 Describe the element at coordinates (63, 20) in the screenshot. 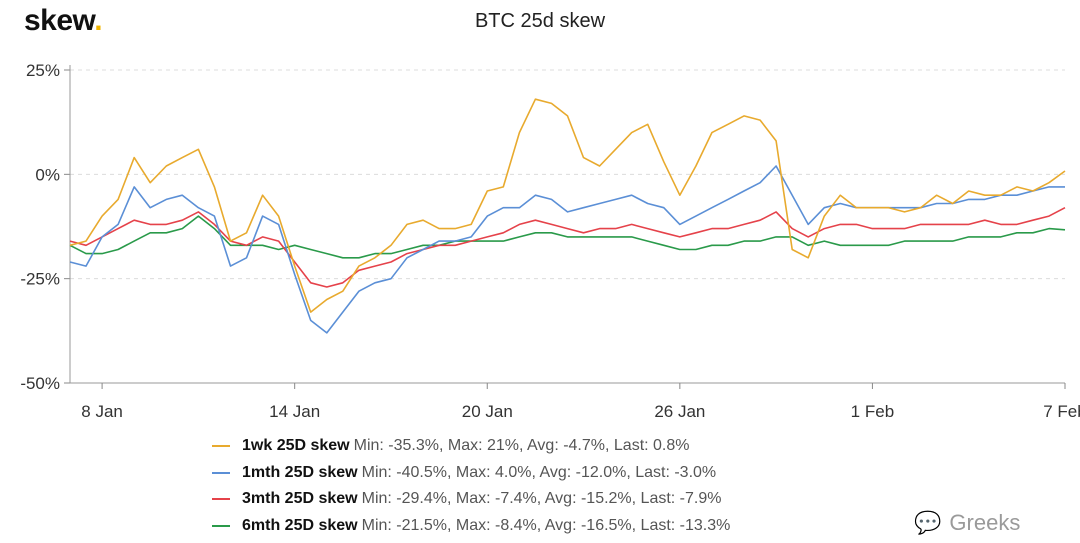

I see `skew-logo: skew.` at that location.